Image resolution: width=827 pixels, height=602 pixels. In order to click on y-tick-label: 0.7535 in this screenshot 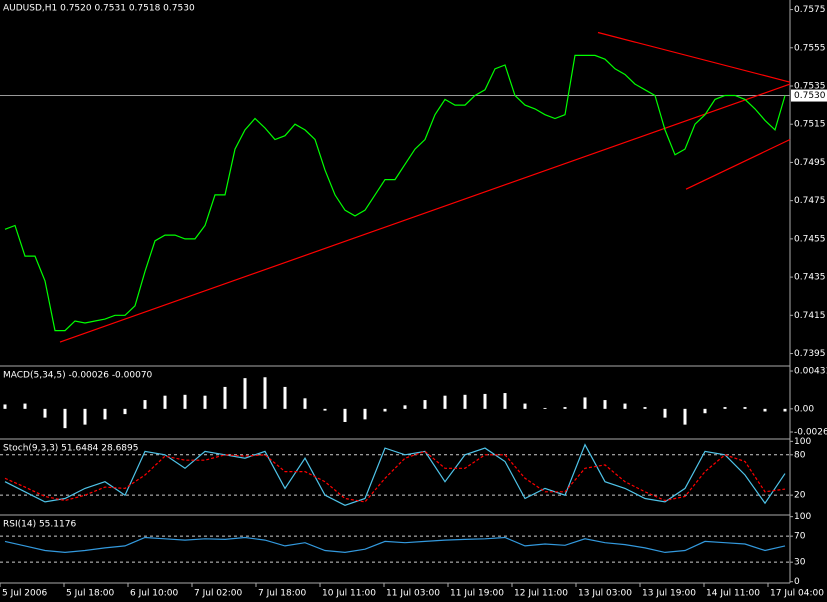, I will do `click(810, 86)`.